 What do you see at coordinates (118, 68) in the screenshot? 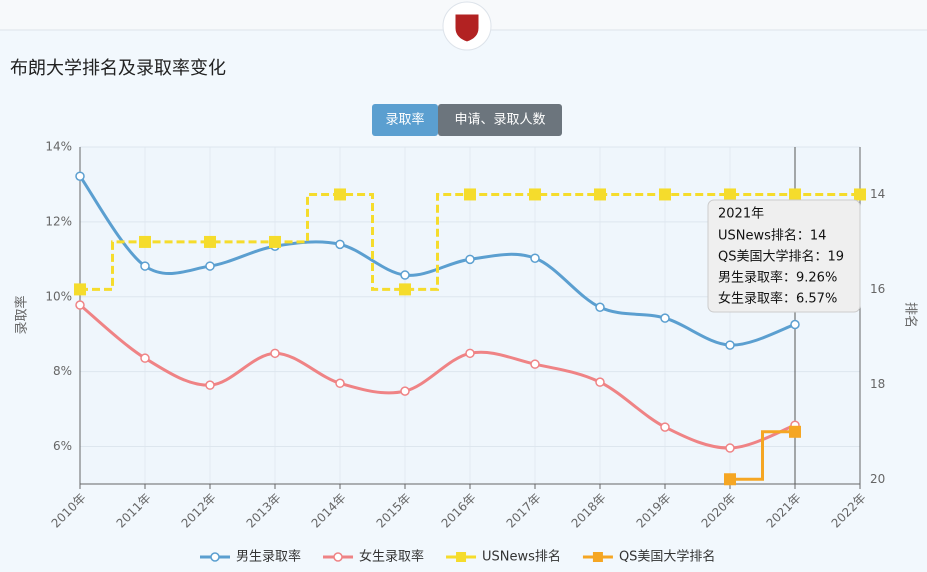
I see `page-title: 布朗大学排名及录取率变化` at bounding box center [118, 68].